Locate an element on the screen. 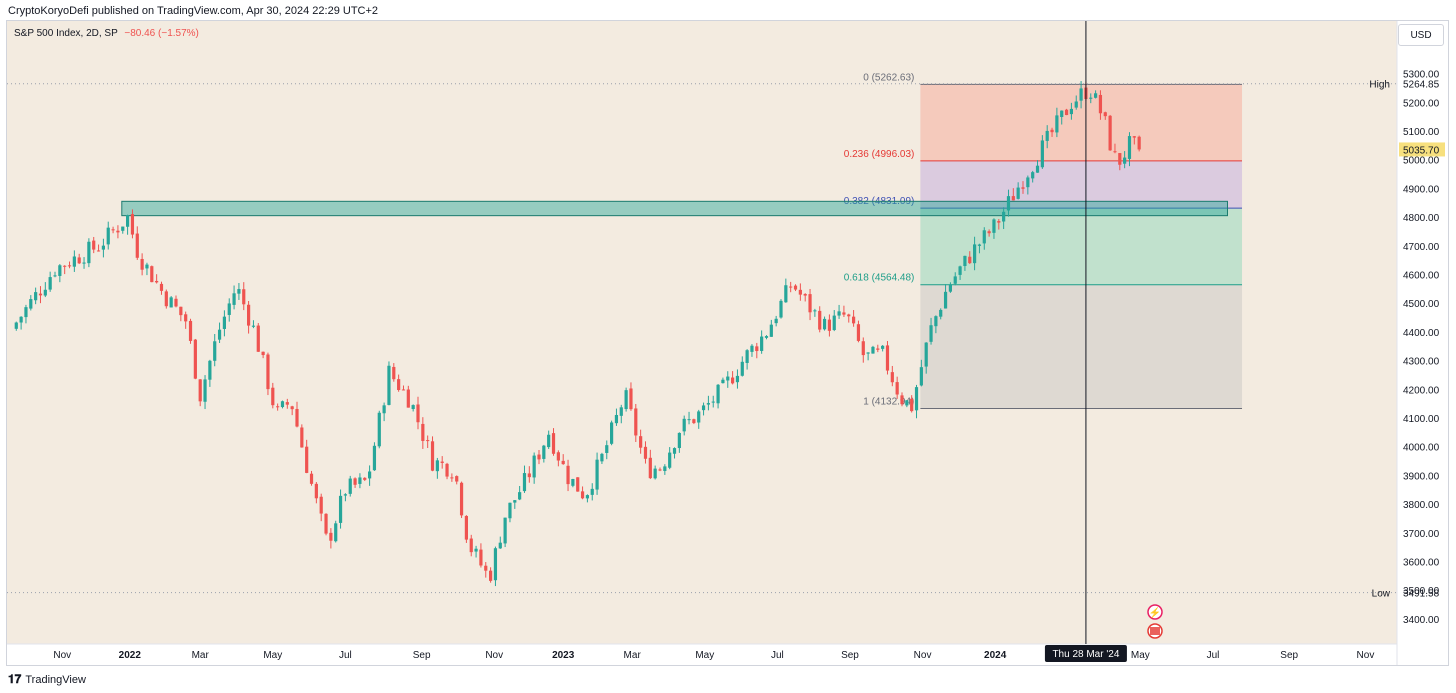  y-tick-label: 4000.00 is located at coordinates (1421, 448).